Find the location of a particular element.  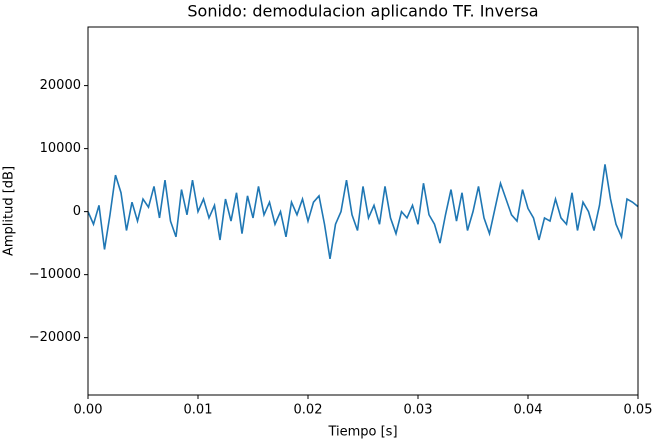

x-tick-label: 0.05 is located at coordinates (638, 410).